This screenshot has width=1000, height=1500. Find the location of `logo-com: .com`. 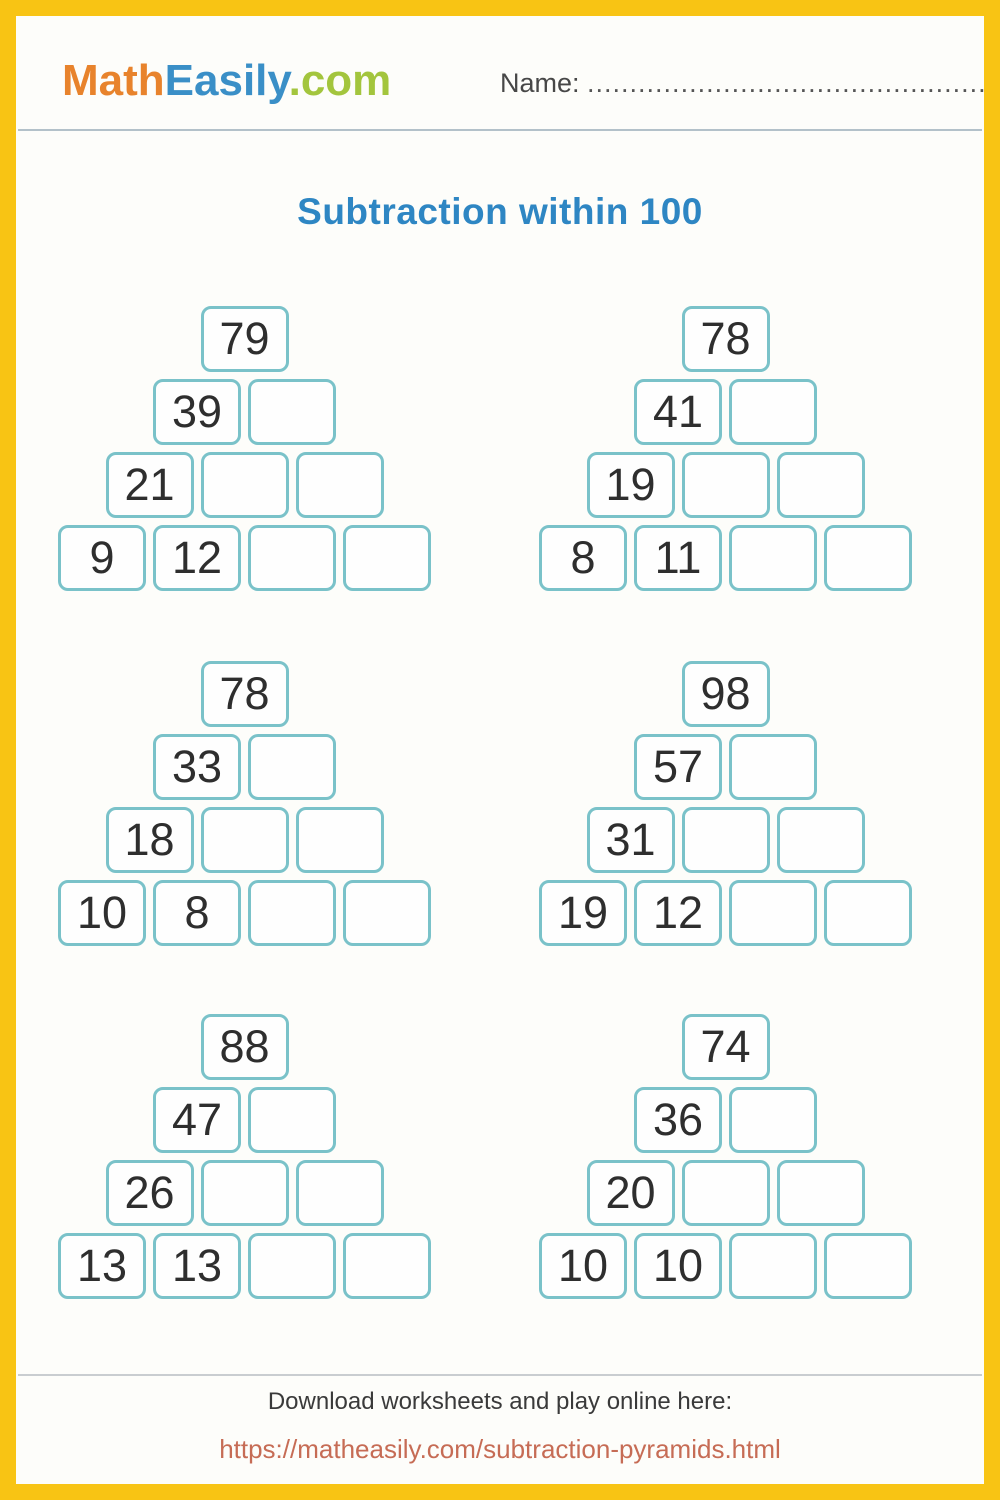

logo-com: .com is located at coordinates (340, 80).